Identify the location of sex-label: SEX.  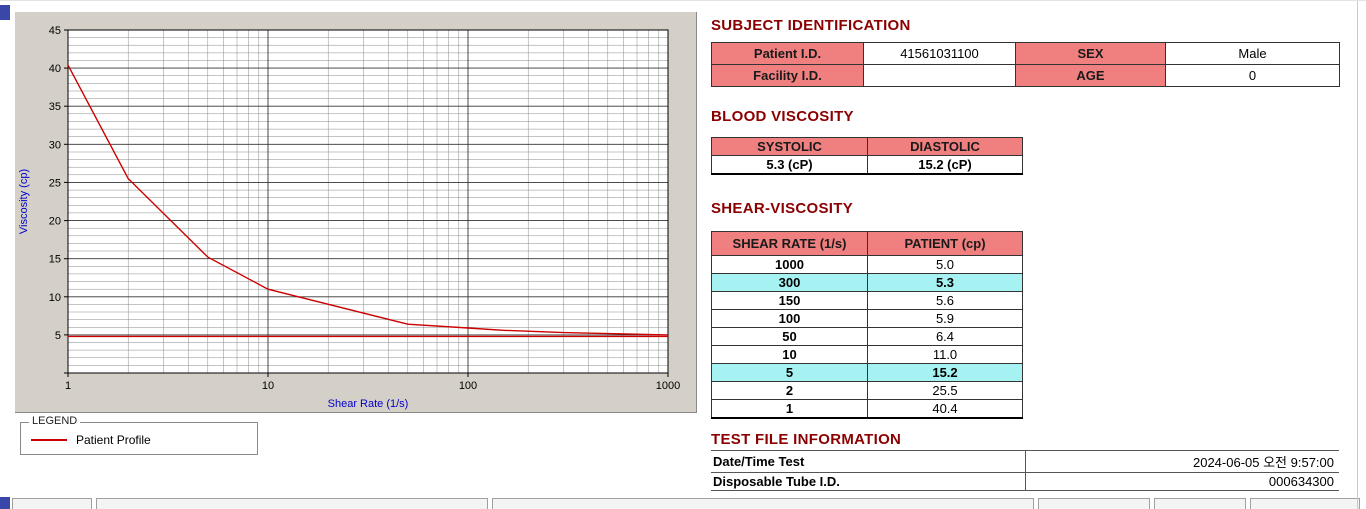
(1090, 53).